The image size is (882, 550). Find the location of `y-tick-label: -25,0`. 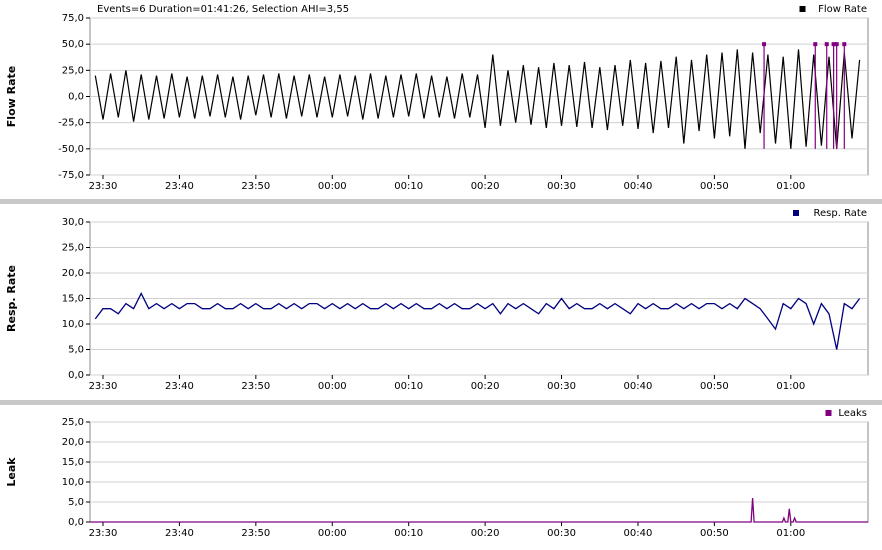

y-tick-label: -25,0 is located at coordinates (71, 123).